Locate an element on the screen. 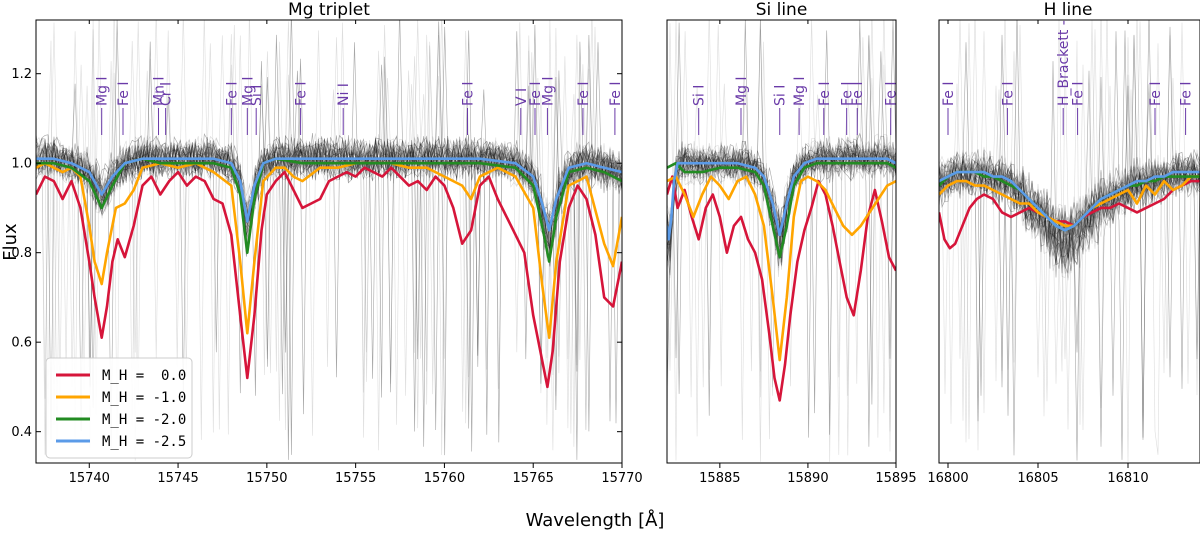 Image resolution: width=1200 pixels, height=533 pixels. x-tick-label: 15765 is located at coordinates (533, 478).